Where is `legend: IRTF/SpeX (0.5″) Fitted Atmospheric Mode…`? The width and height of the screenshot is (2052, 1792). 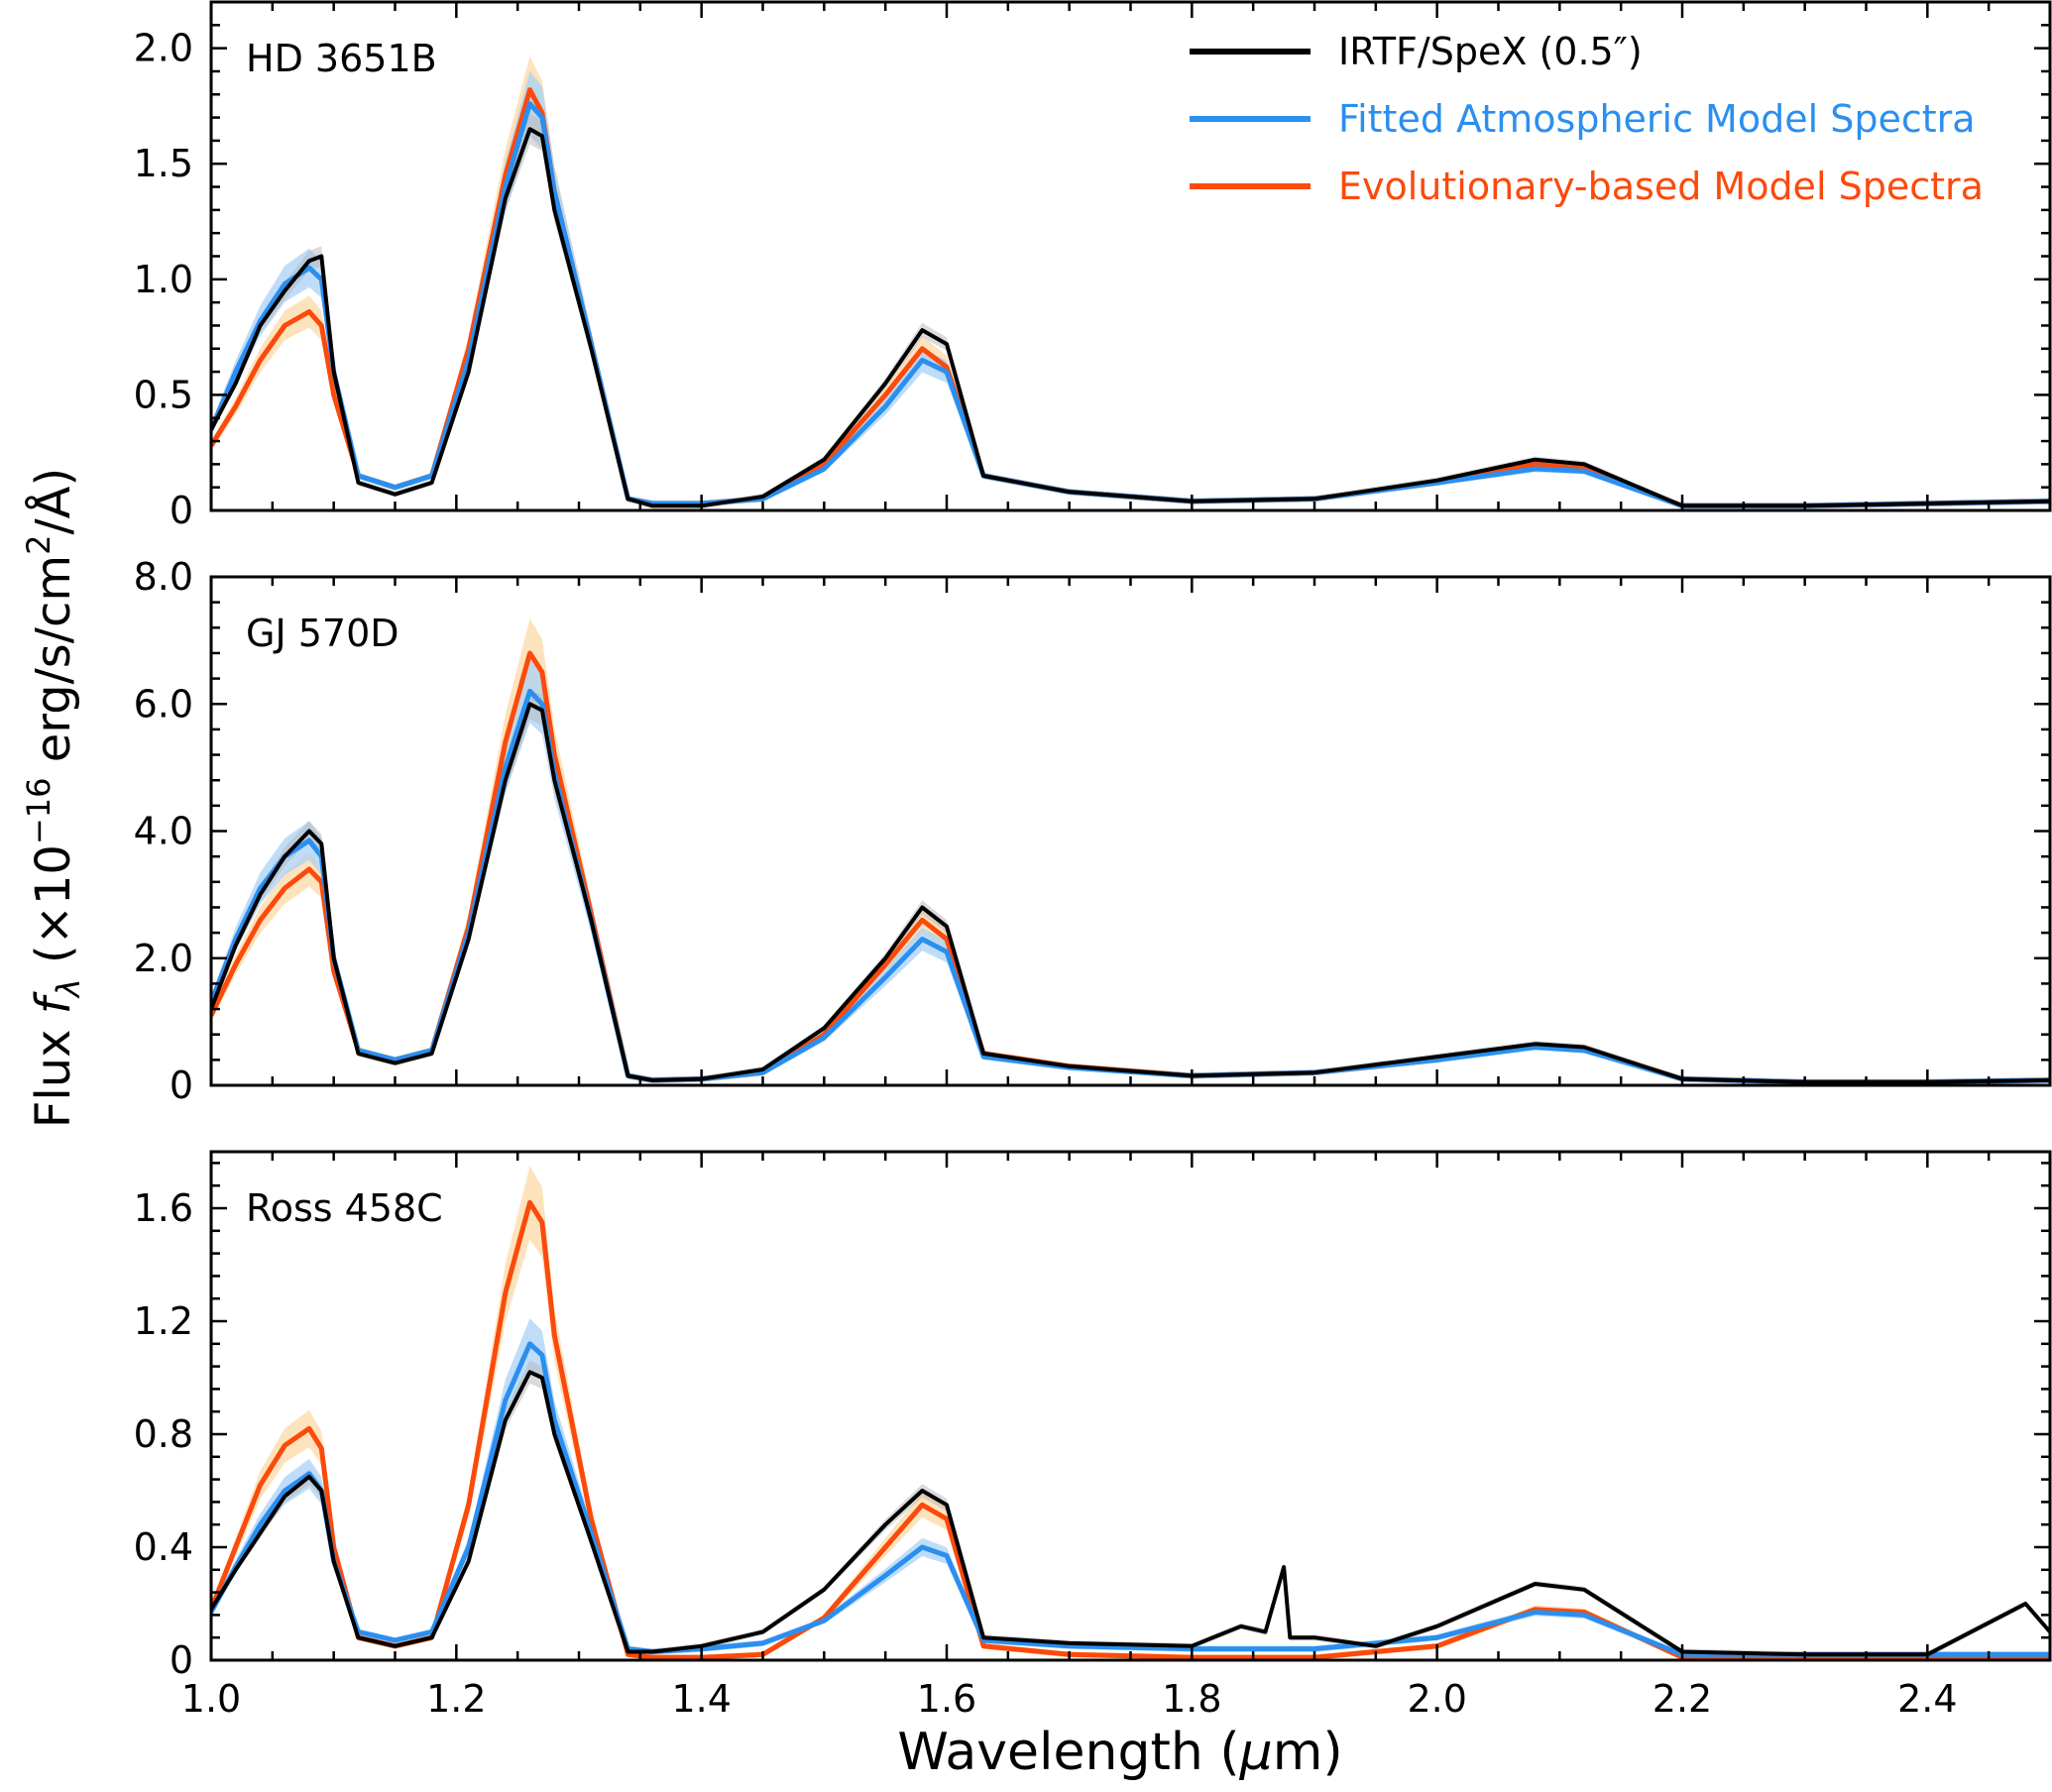
legend: IRTF/SpeX (0.5″) Fitted Atmospheric Mode… is located at coordinates (1587, 119).